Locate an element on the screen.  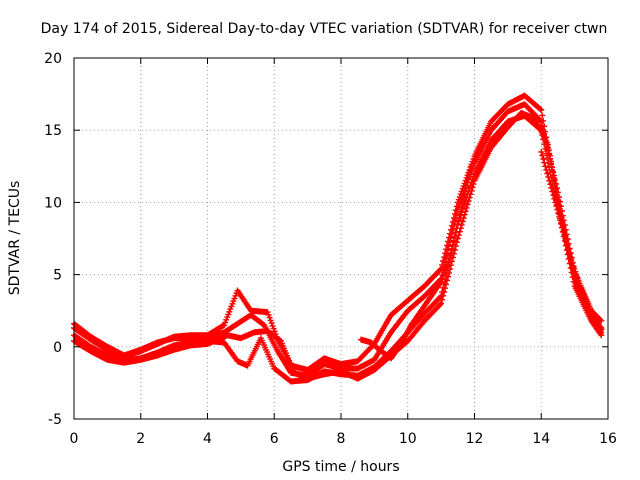
y-tick-label: 15 is located at coordinates (53, 131).